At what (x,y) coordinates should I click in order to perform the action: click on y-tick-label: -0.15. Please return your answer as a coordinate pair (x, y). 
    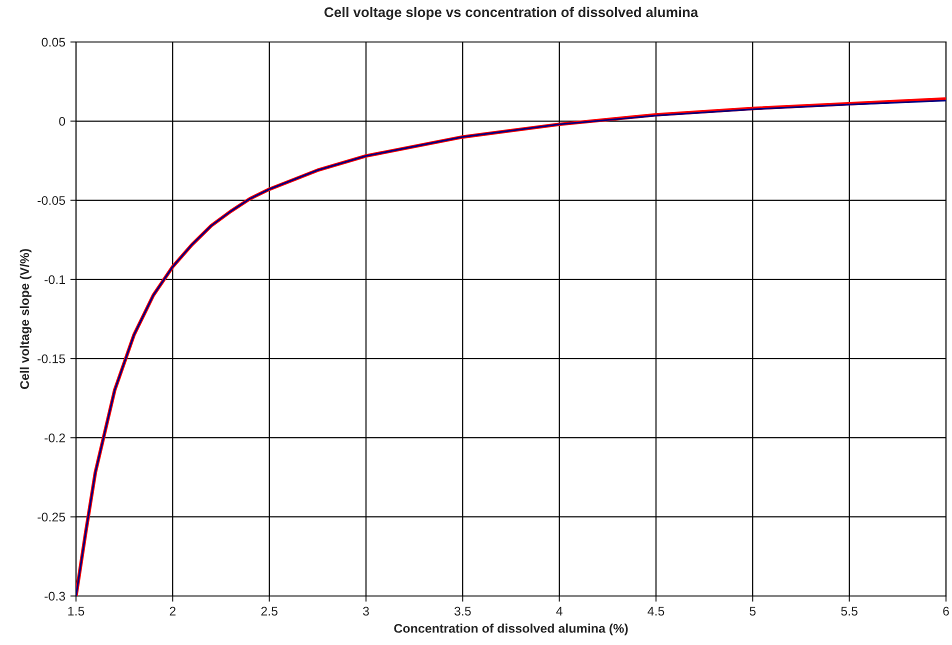
    Looking at the image, I should click on (52, 359).